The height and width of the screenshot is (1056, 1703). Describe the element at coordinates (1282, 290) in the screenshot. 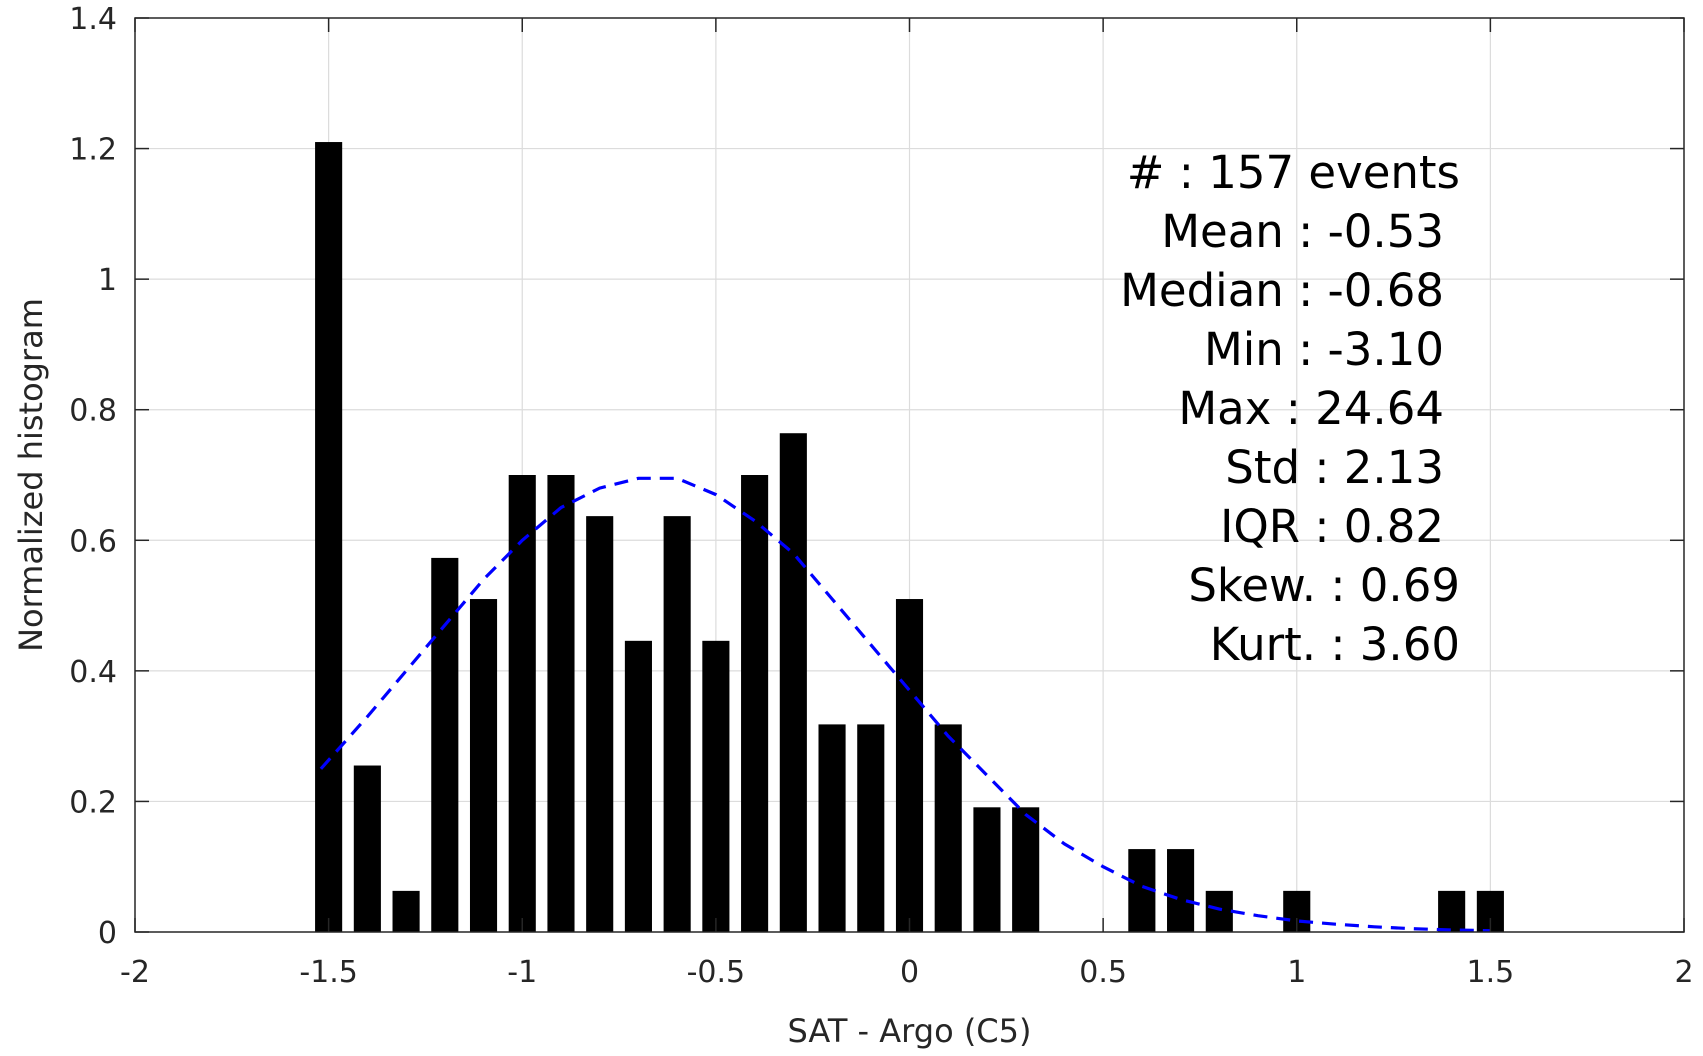

I see `stat-line: Median : -0.68` at that location.